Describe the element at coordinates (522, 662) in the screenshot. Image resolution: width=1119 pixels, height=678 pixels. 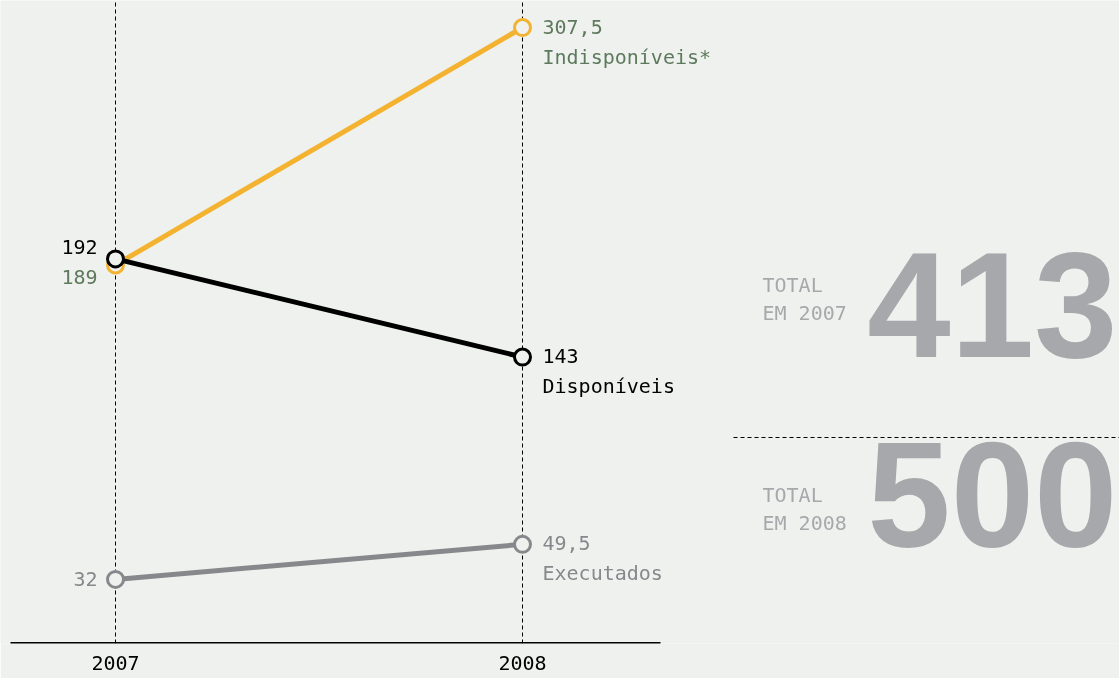
I see `x-tick-label: 2008` at that location.